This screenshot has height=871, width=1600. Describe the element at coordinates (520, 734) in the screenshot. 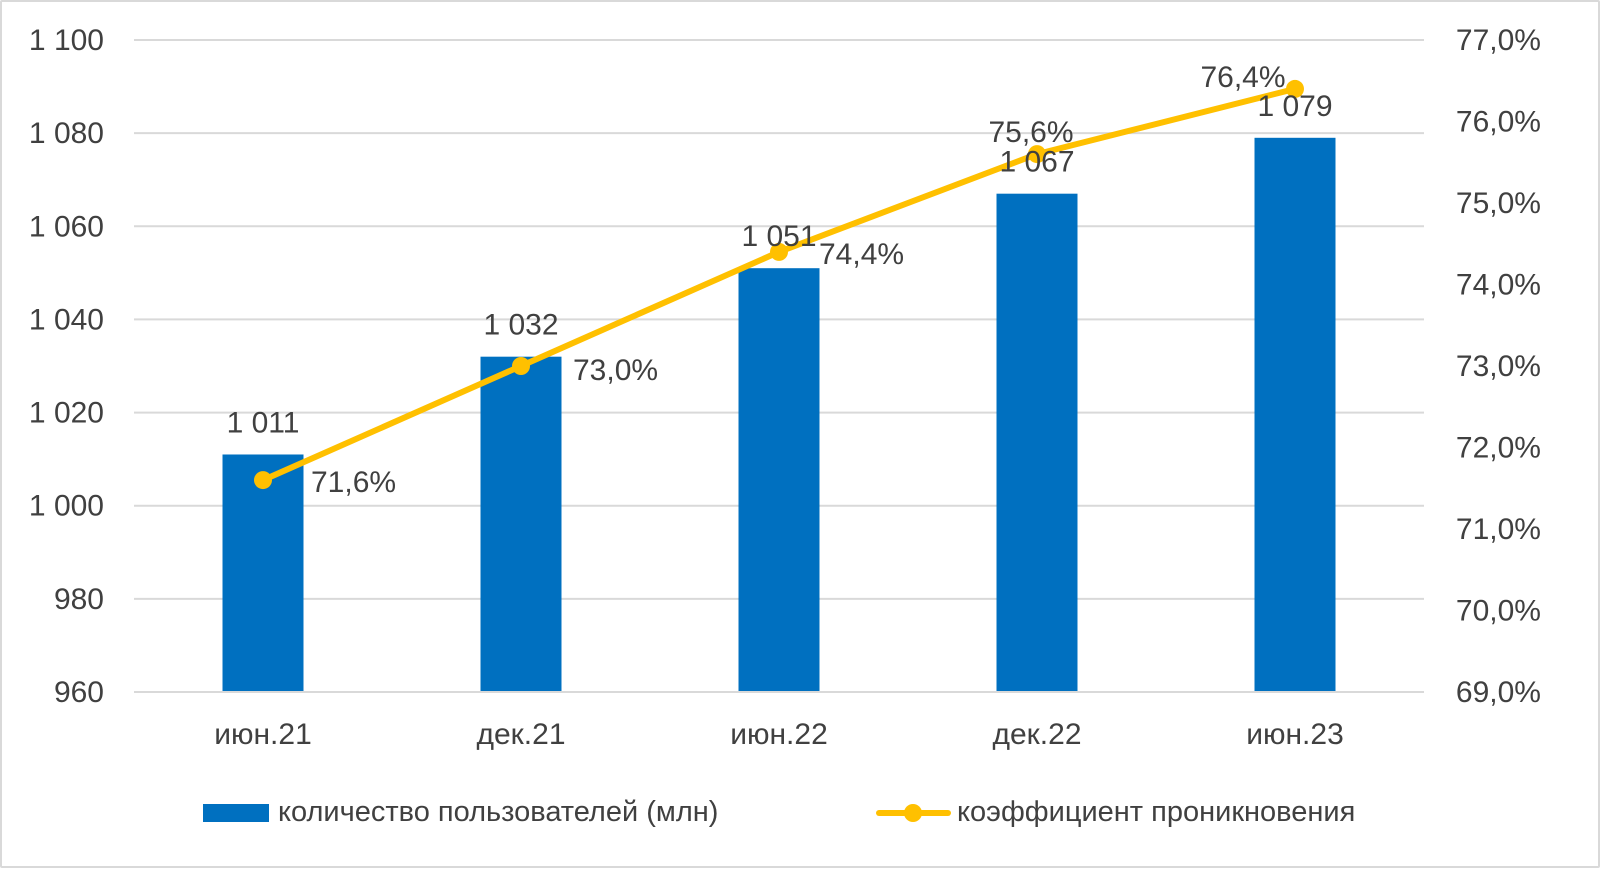

I see `x-tick-label: дек.21` at that location.